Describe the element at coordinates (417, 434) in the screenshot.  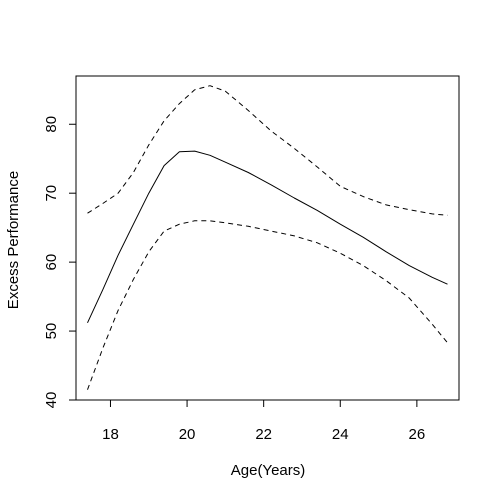
I see `x-tick-label: 26` at that location.